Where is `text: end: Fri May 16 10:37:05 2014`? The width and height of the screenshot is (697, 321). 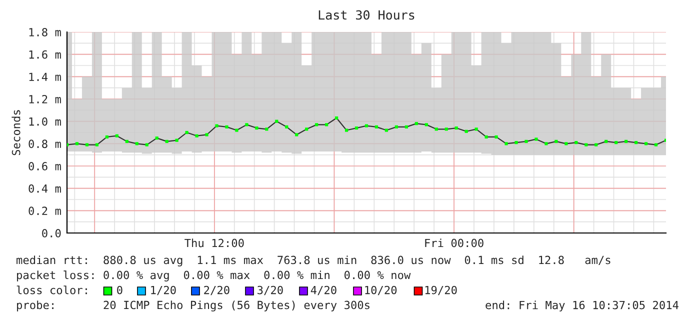 text: end: Fri May 16 10:37:05 2014 is located at coordinates (582, 306).